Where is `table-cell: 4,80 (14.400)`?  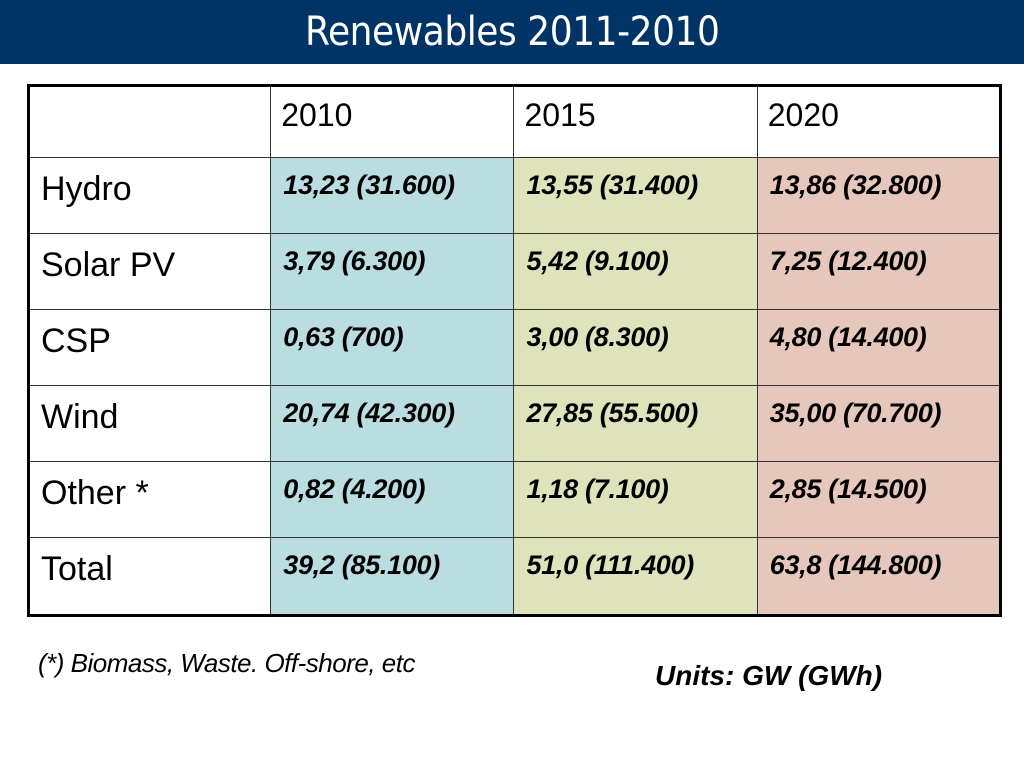
table-cell: 4,80 (14.400) is located at coordinates (879, 347).